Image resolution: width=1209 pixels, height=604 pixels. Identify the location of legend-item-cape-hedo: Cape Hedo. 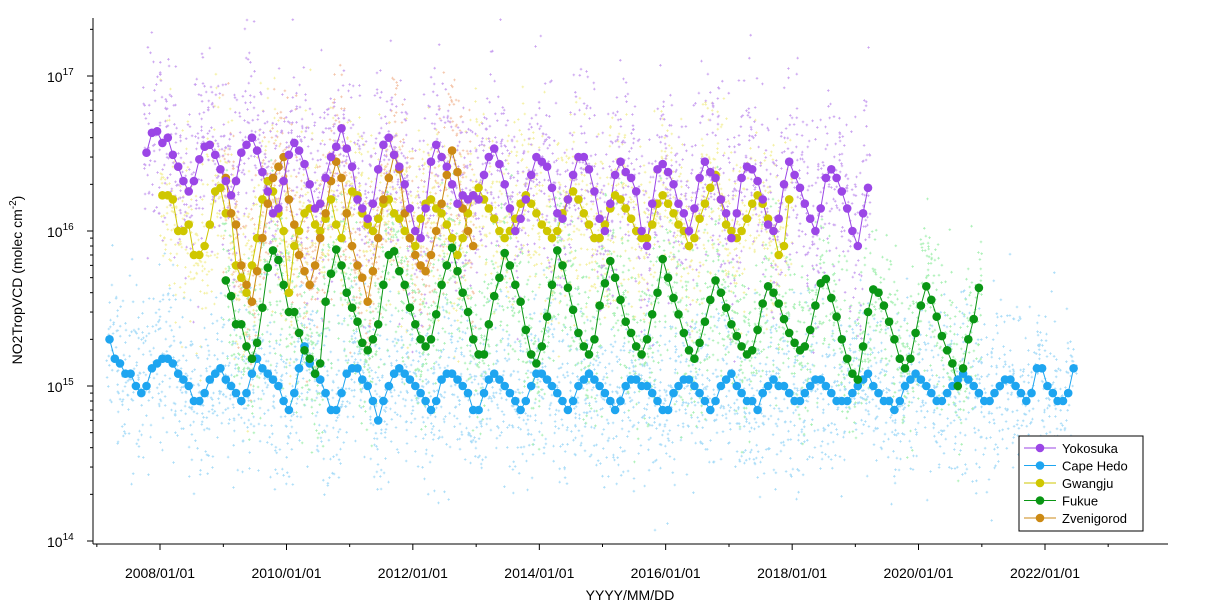
(1076, 466).